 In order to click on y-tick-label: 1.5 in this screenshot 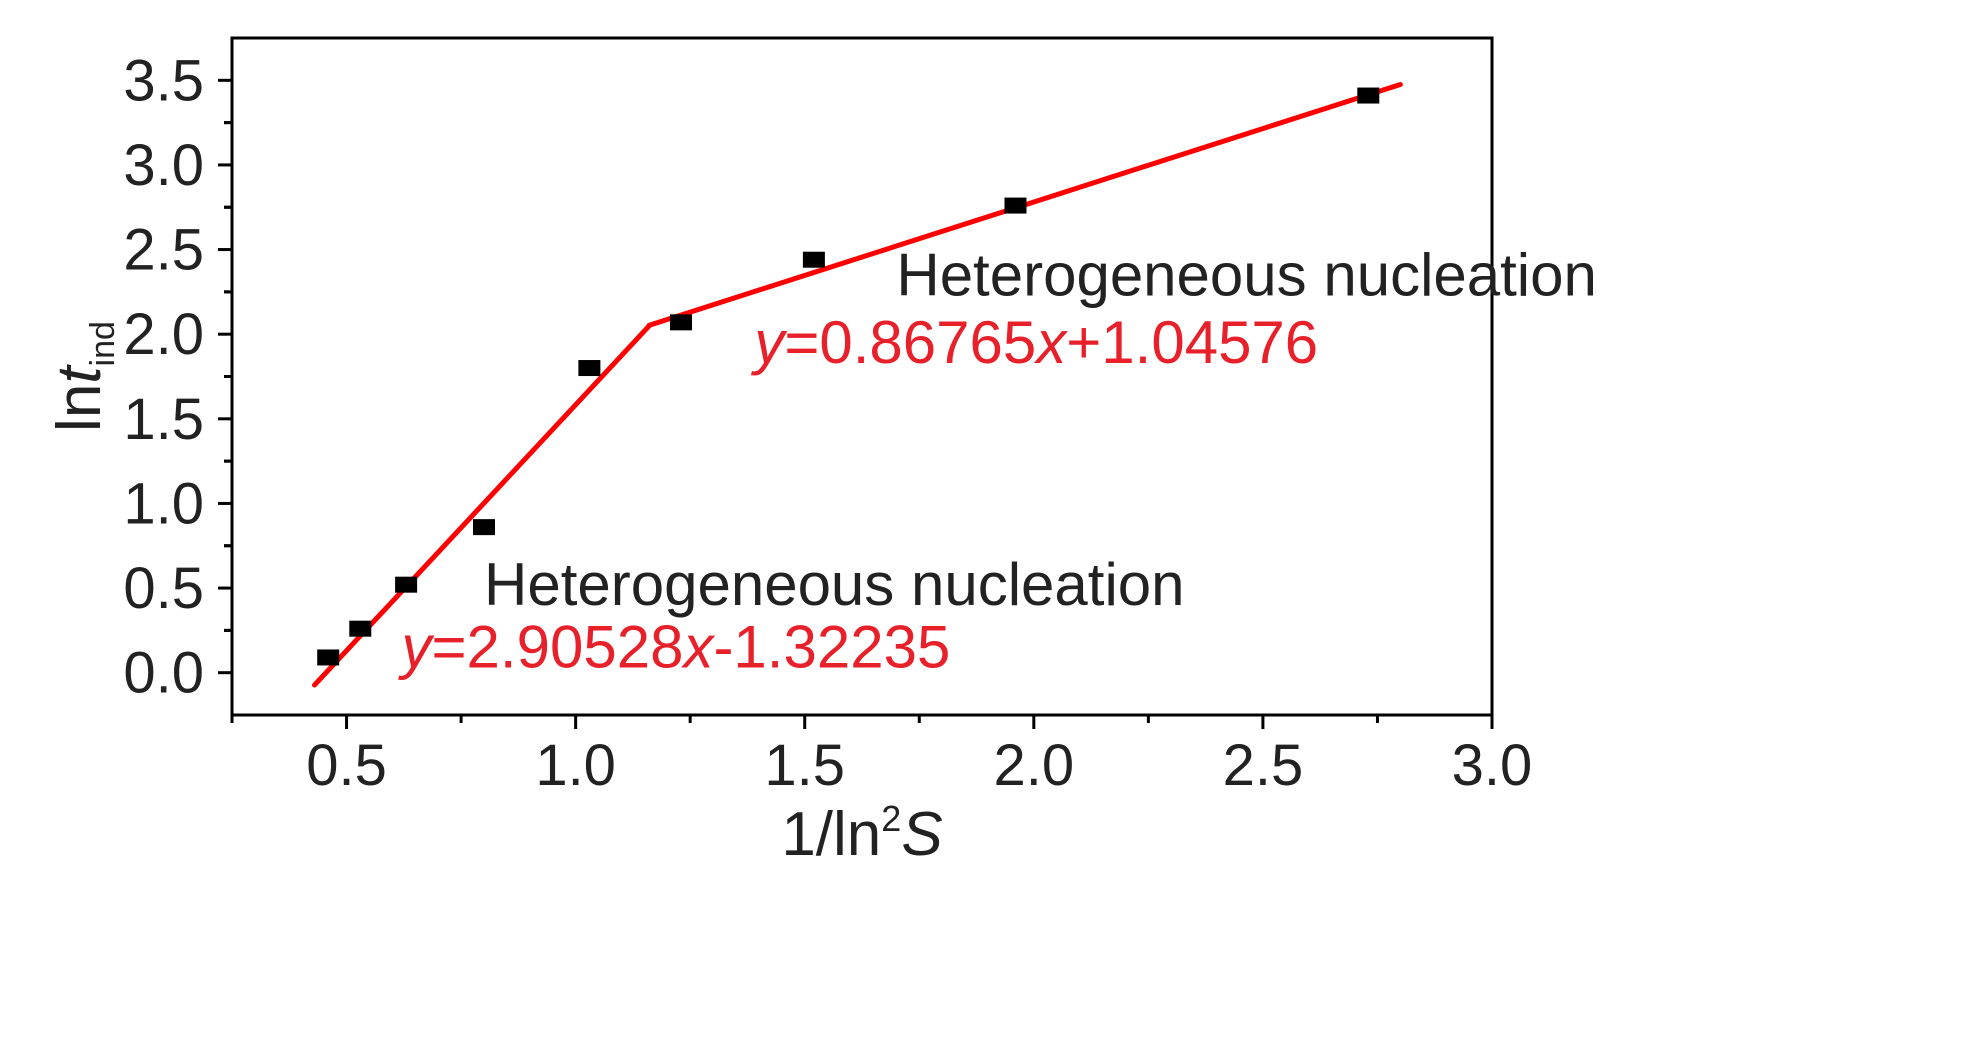, I will do `click(163, 419)`.